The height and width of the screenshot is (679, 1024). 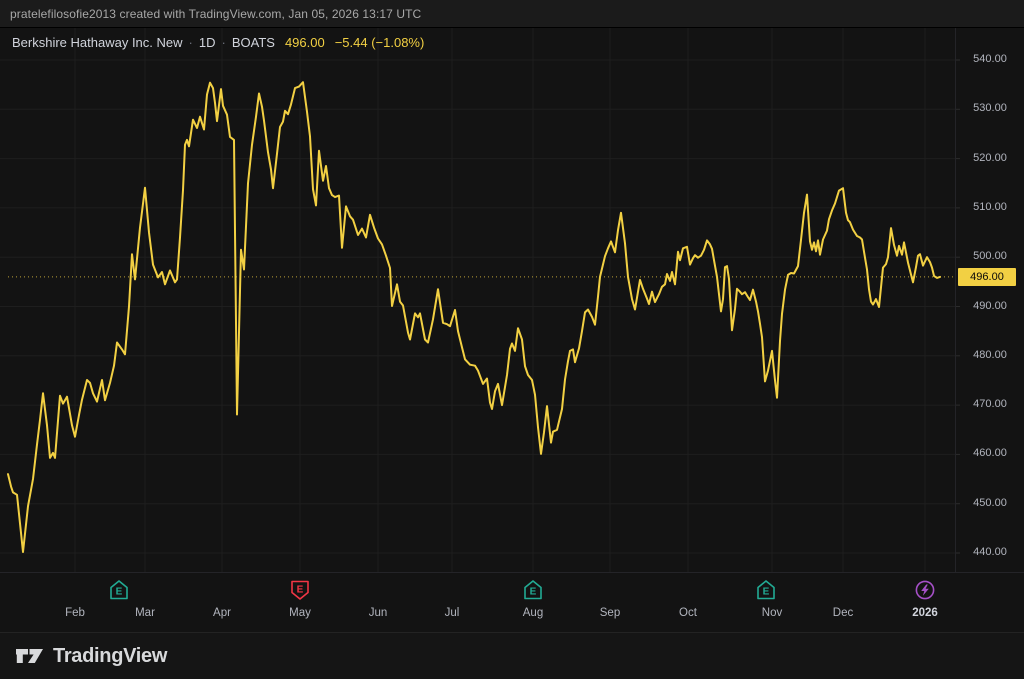 What do you see at coordinates (610, 613) in the screenshot?
I see `time-tick-label: Sep` at bounding box center [610, 613].